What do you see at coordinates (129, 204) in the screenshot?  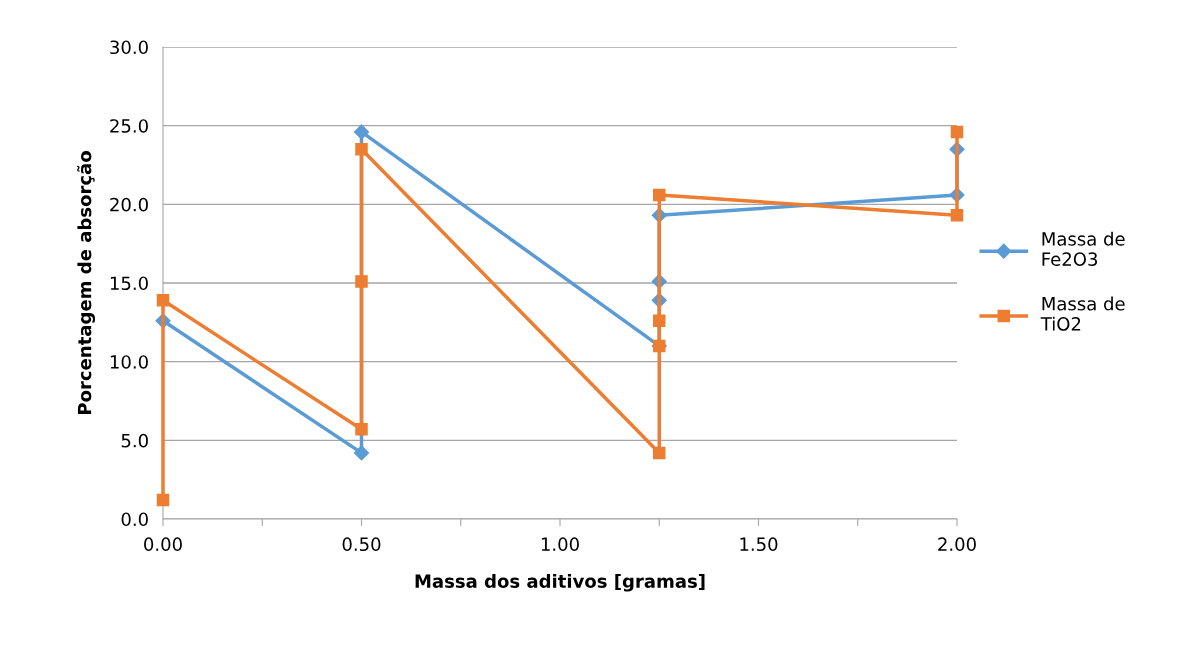 I see `y-tick-label: 20.0` at bounding box center [129, 204].